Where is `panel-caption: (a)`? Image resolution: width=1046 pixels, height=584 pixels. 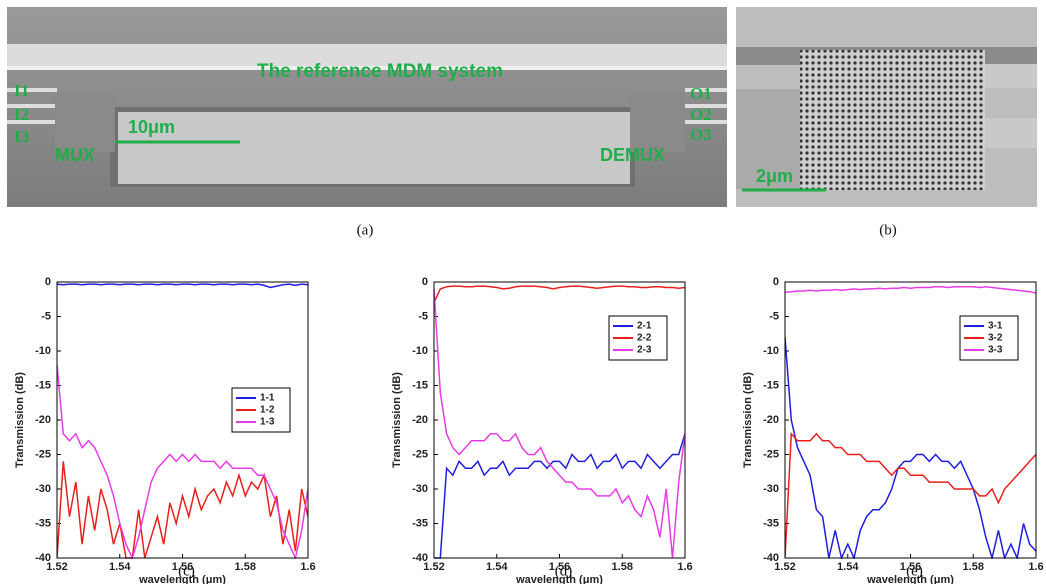
panel-caption: (a) is located at coordinates (365, 230).